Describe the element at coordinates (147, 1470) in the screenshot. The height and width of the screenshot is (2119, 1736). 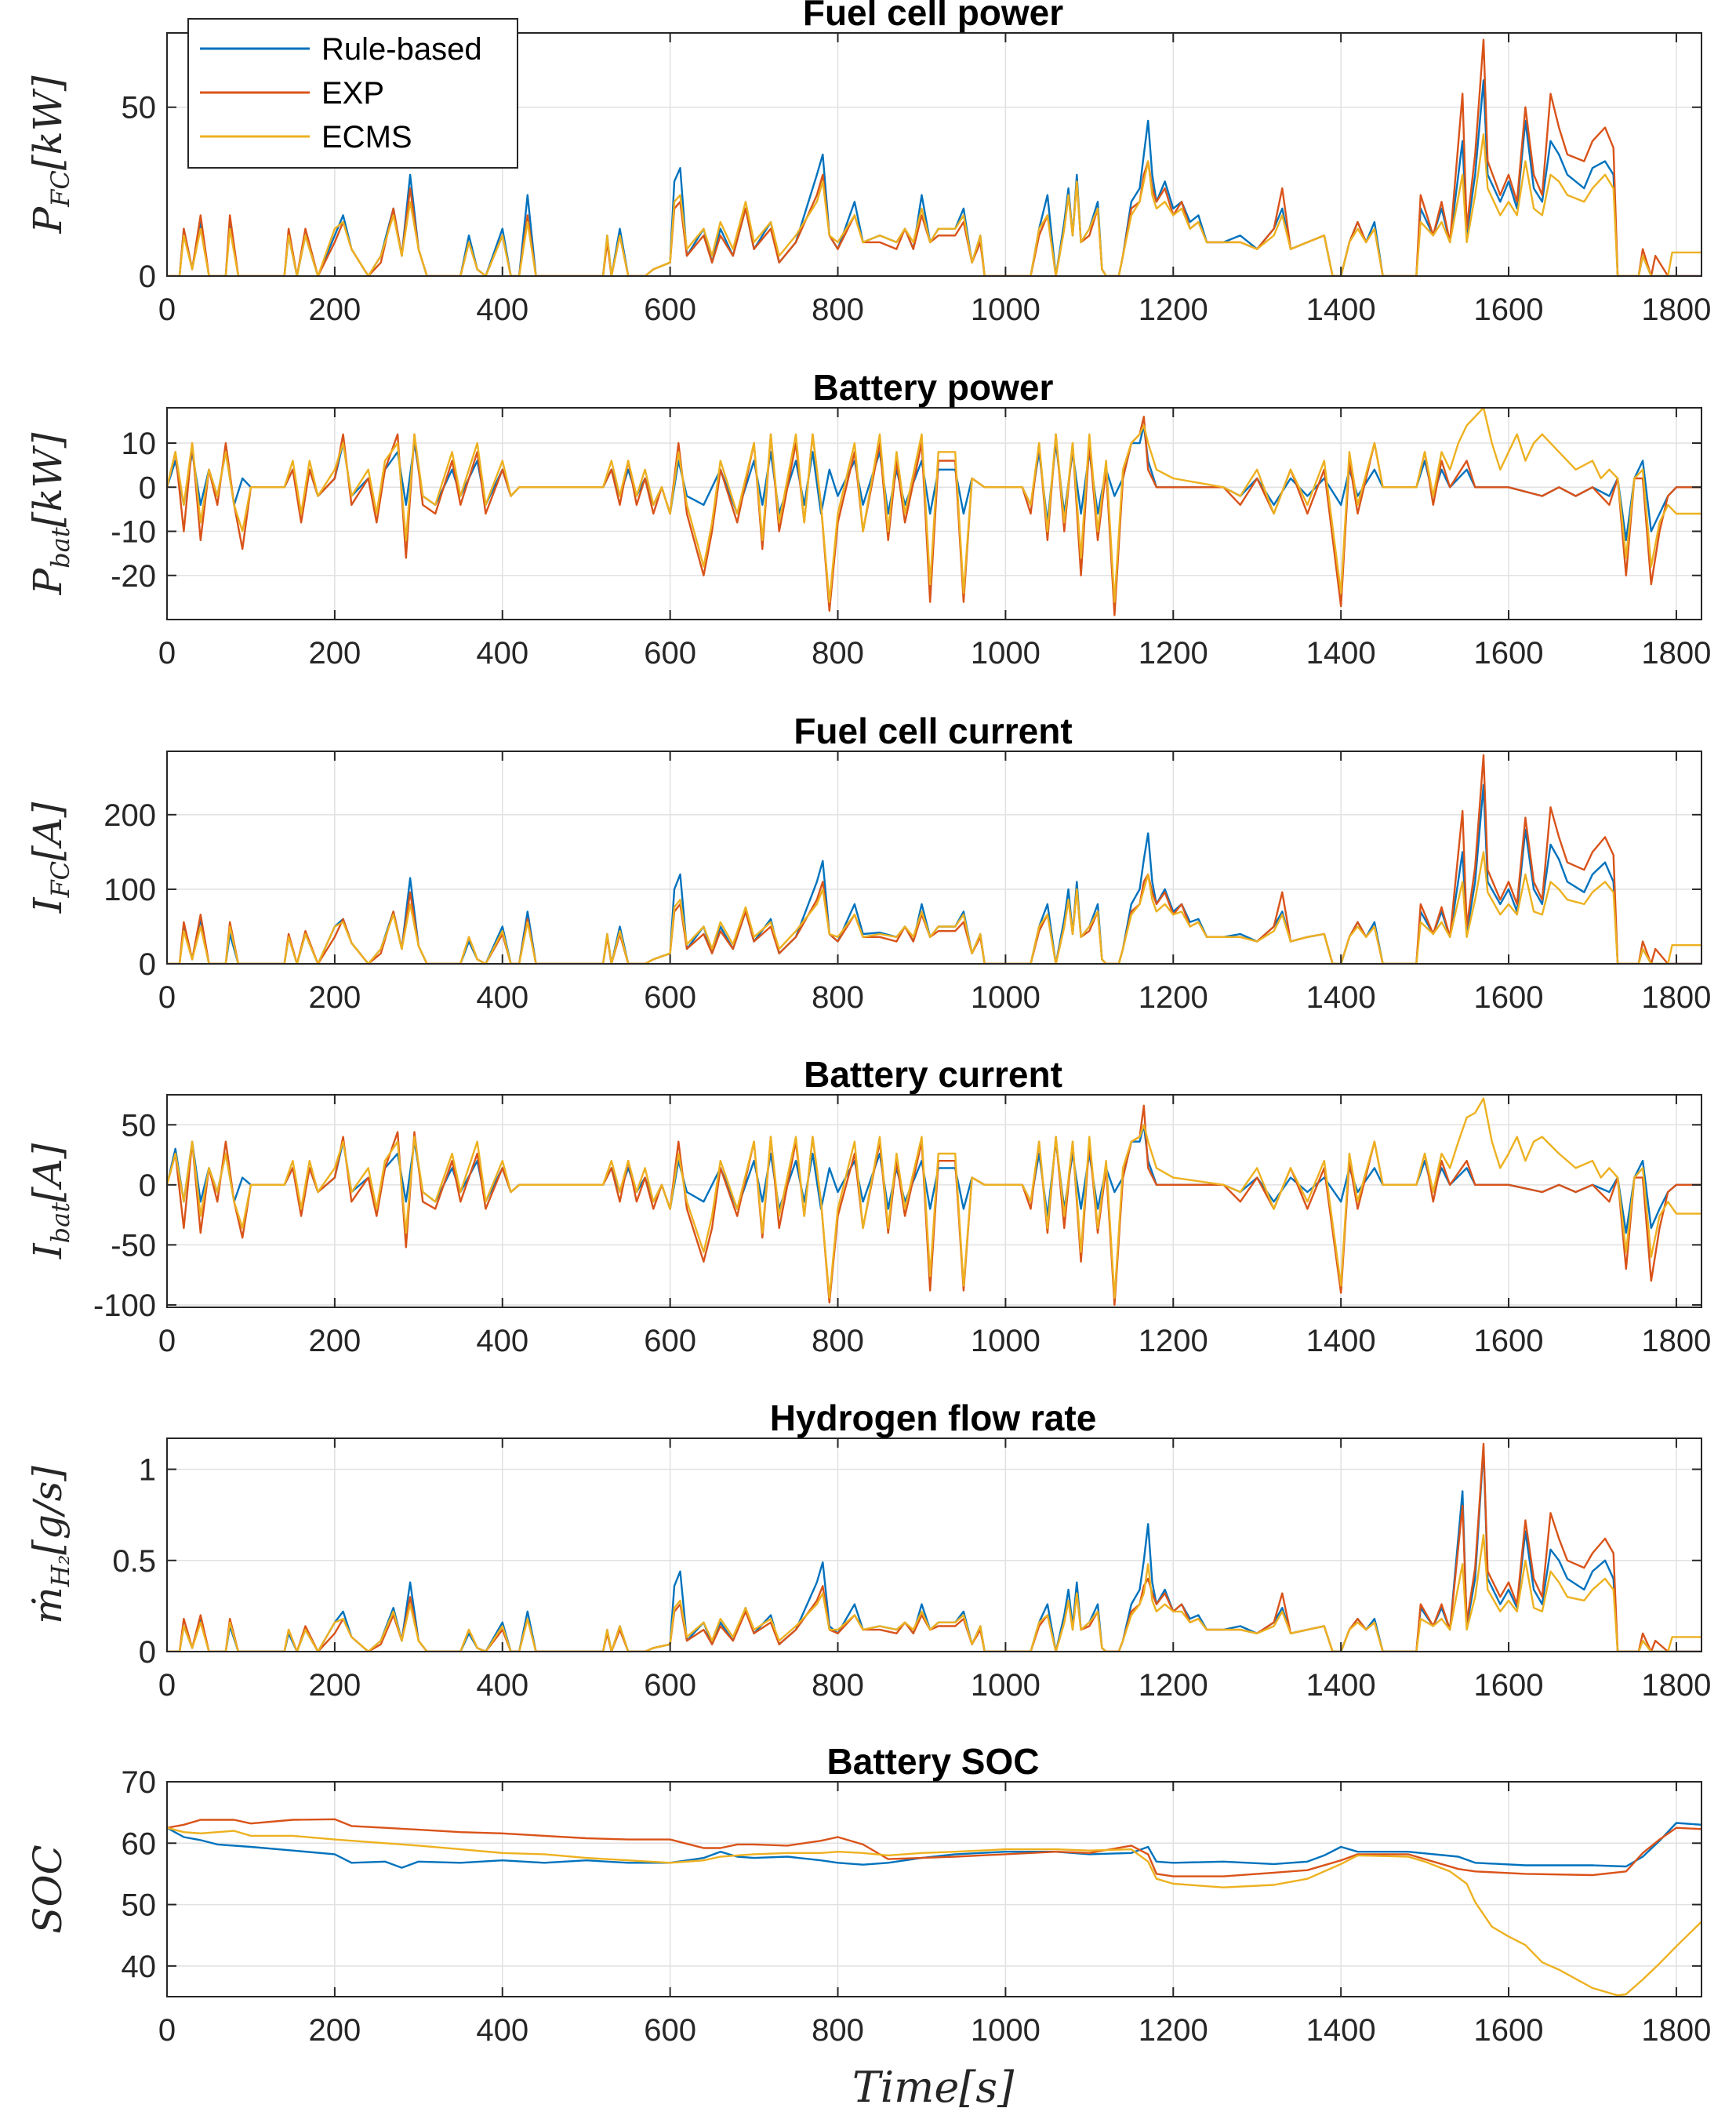
I see `y-tick-label: 1` at that location.